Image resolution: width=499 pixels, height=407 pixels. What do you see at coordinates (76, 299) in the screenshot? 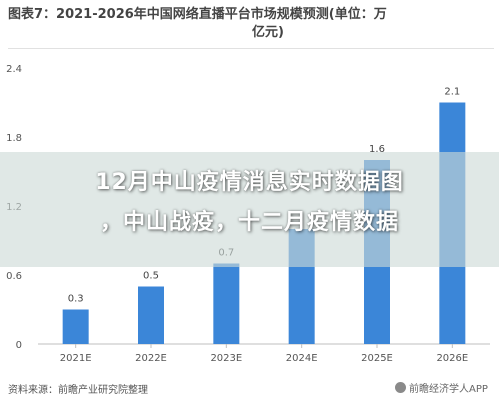
I see `data-label: 0.3` at bounding box center [76, 299].